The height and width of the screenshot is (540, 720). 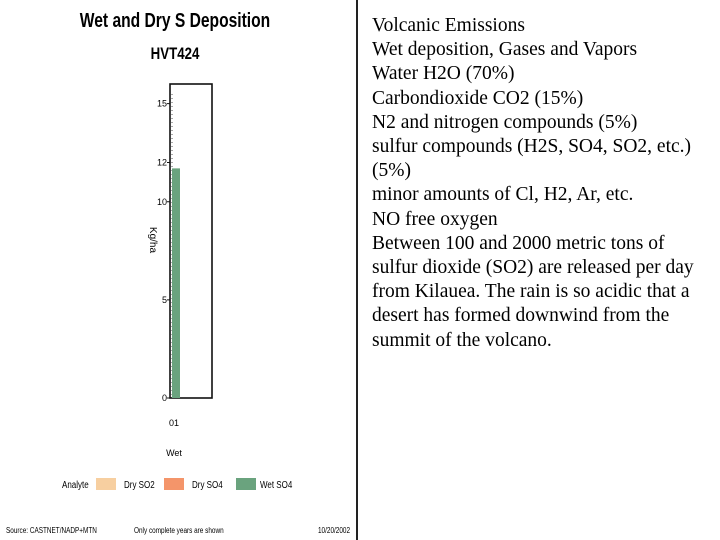 I want to click on text-line-title: Volcanic Emissions, so click(x=448, y=25).